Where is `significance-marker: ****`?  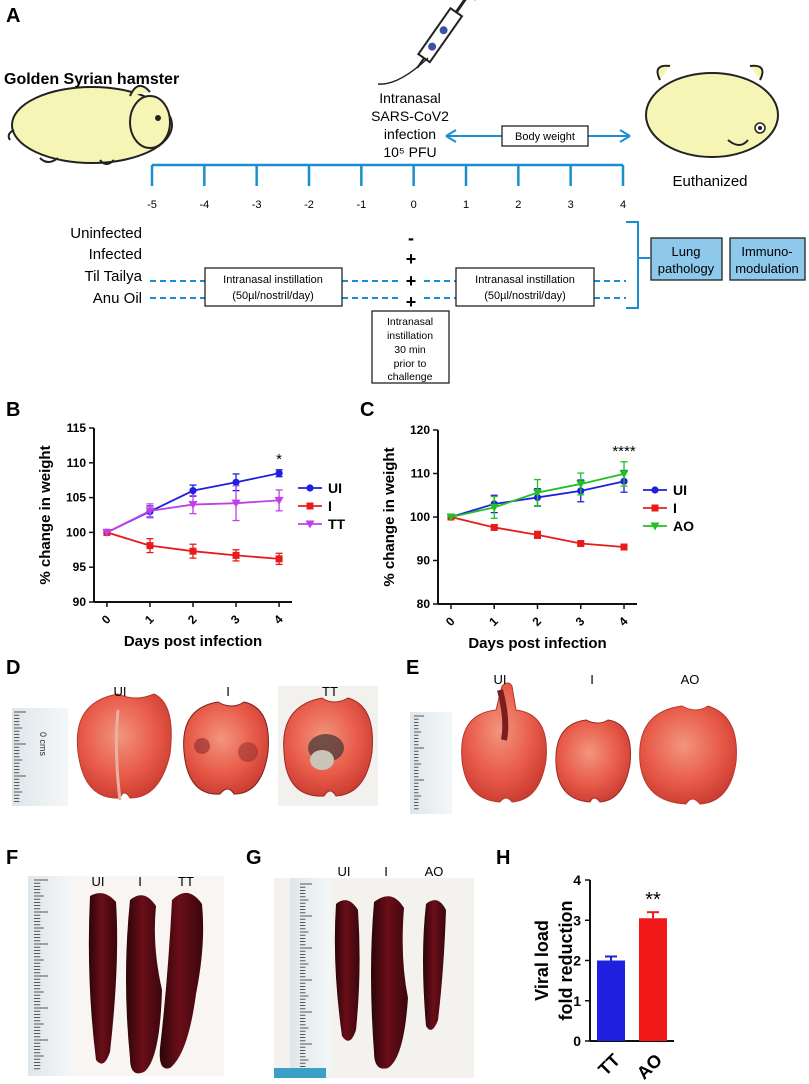
significance-marker: **** is located at coordinates (624, 451).